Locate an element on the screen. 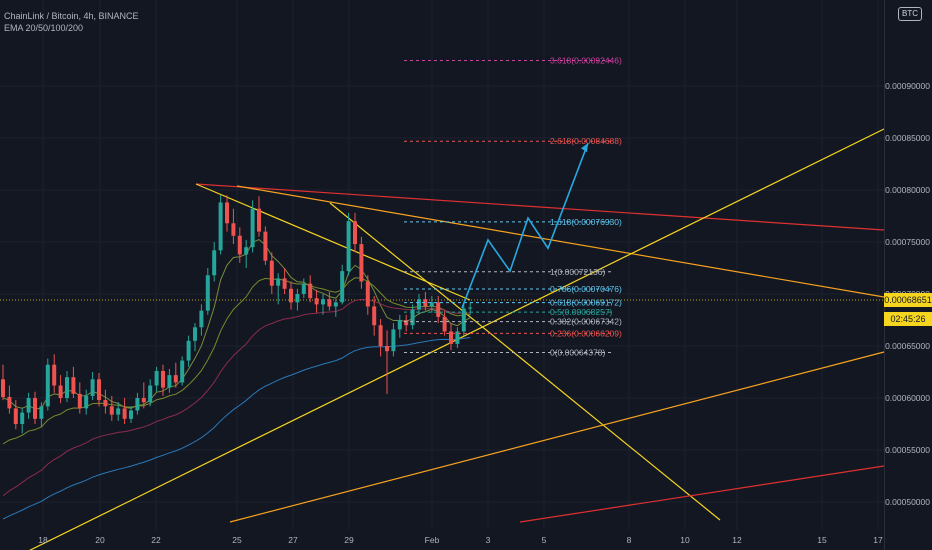 This screenshot has width=932, height=550. fib-level-label: 0.618(0.00069172) is located at coordinates (586, 303).